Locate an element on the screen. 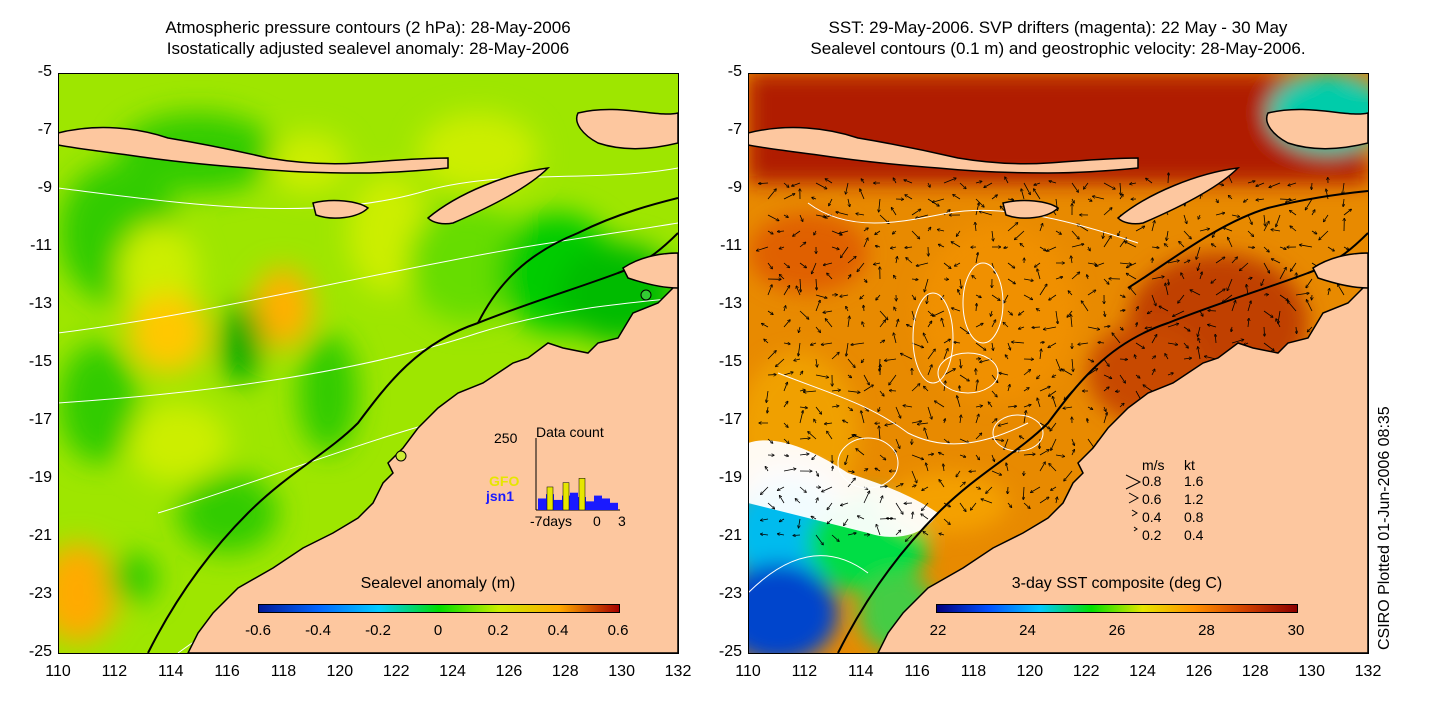 The width and height of the screenshot is (1440, 720). lat-tick-label: -5 is located at coordinates (44, 71).